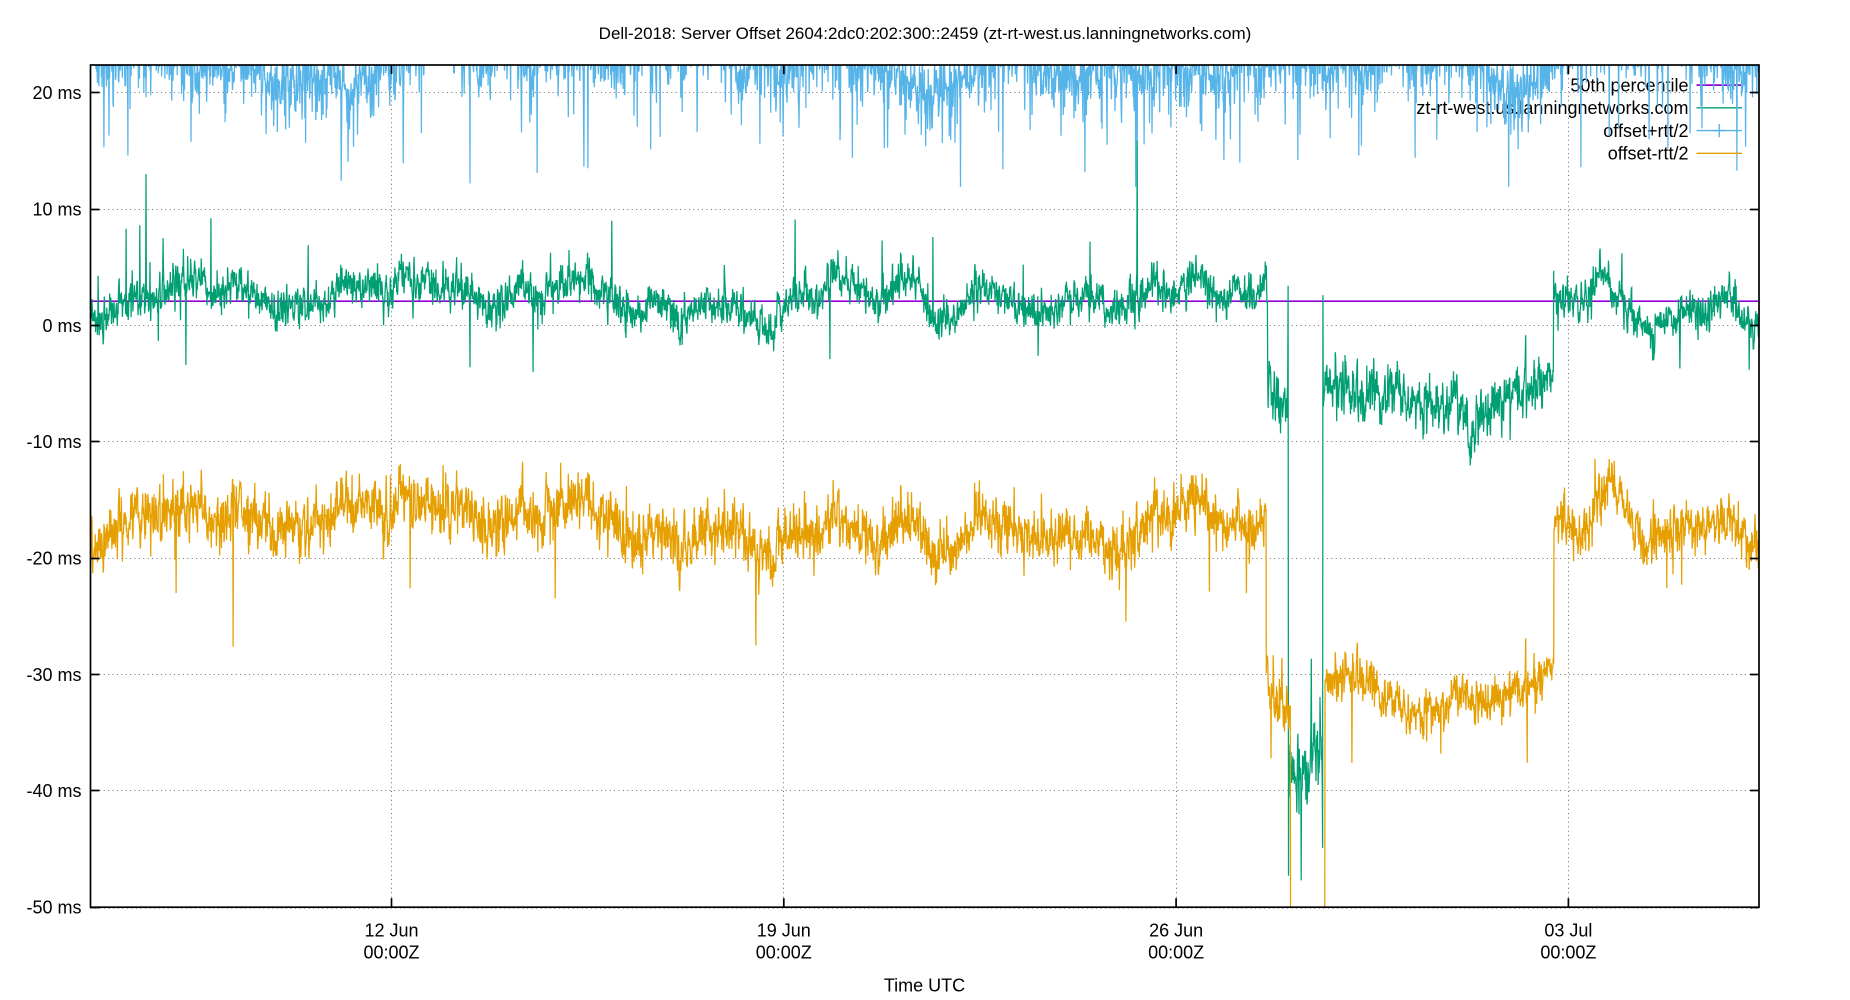 The height and width of the screenshot is (1000, 1850). Describe the element at coordinates (53, 675) in the screenshot. I see `svg-text: -30 ms` at that location.